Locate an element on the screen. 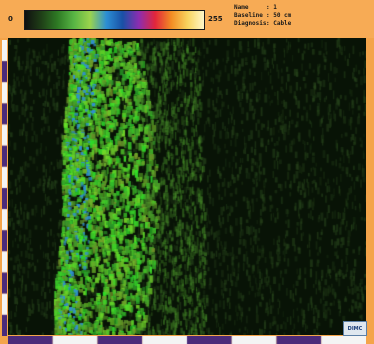 This screenshot has width=374, height=344. info-label: Name is located at coordinates (241, 7).